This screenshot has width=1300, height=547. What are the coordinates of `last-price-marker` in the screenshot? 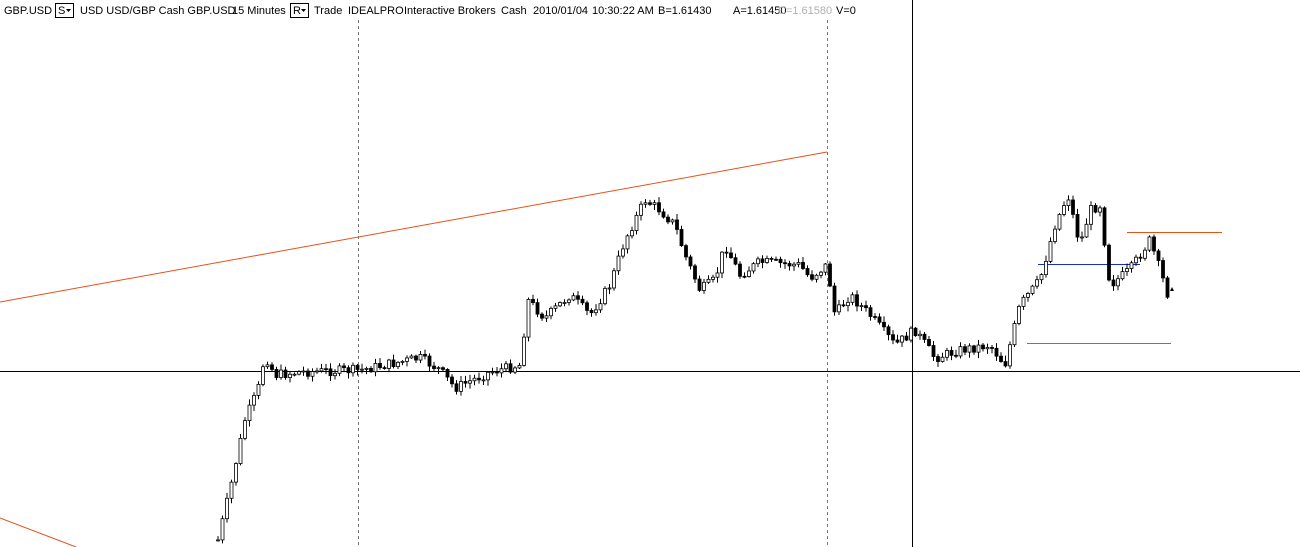 It's located at (1172, 289).